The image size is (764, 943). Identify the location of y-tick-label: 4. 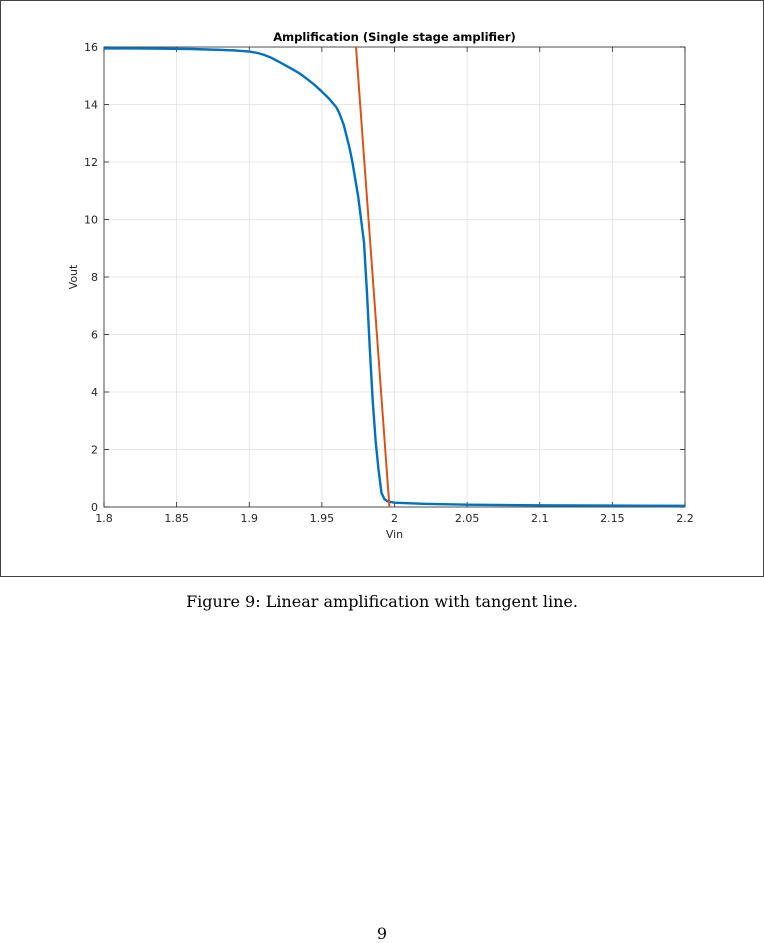
(94, 392).